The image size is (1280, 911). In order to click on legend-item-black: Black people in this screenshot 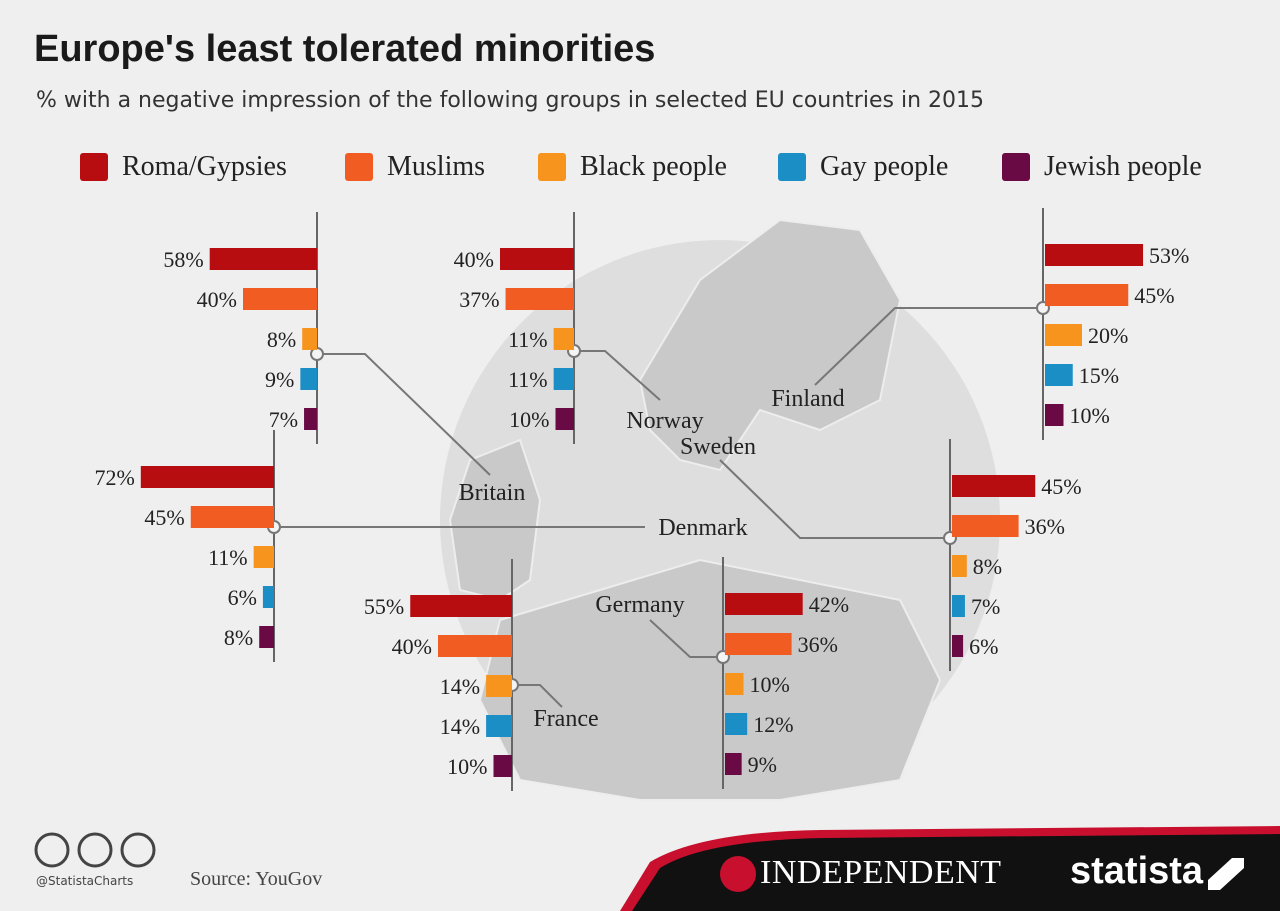, I will do `click(632, 167)`.